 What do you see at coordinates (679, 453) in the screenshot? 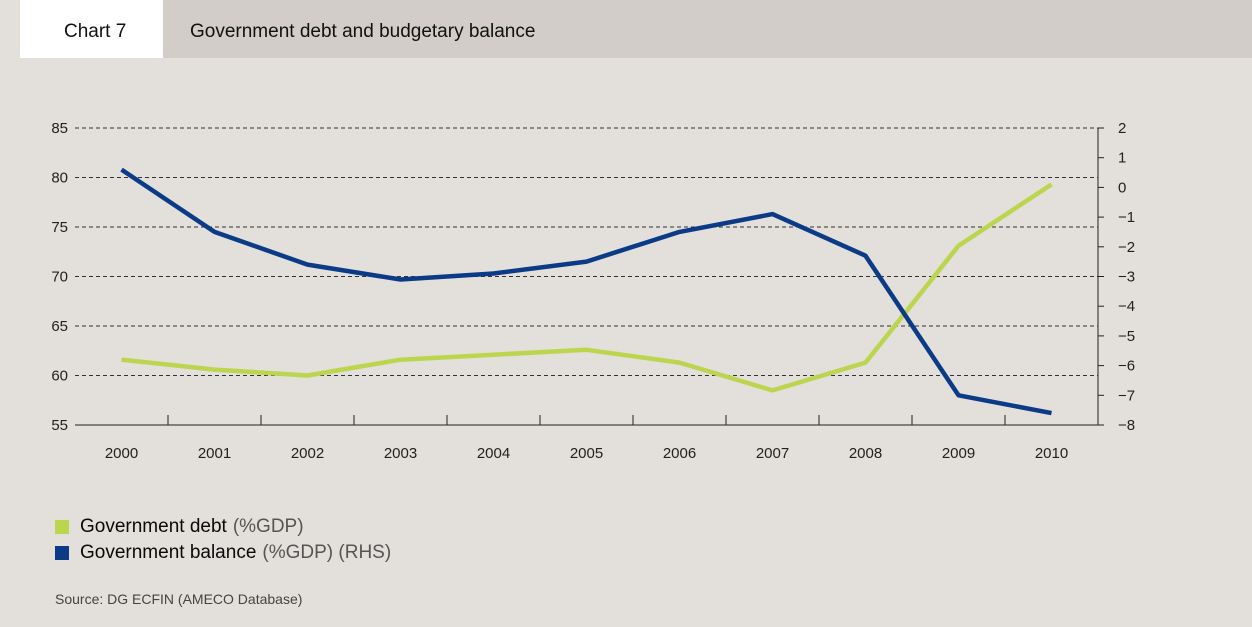
I see `x-tick-label: 2006` at bounding box center [679, 453].